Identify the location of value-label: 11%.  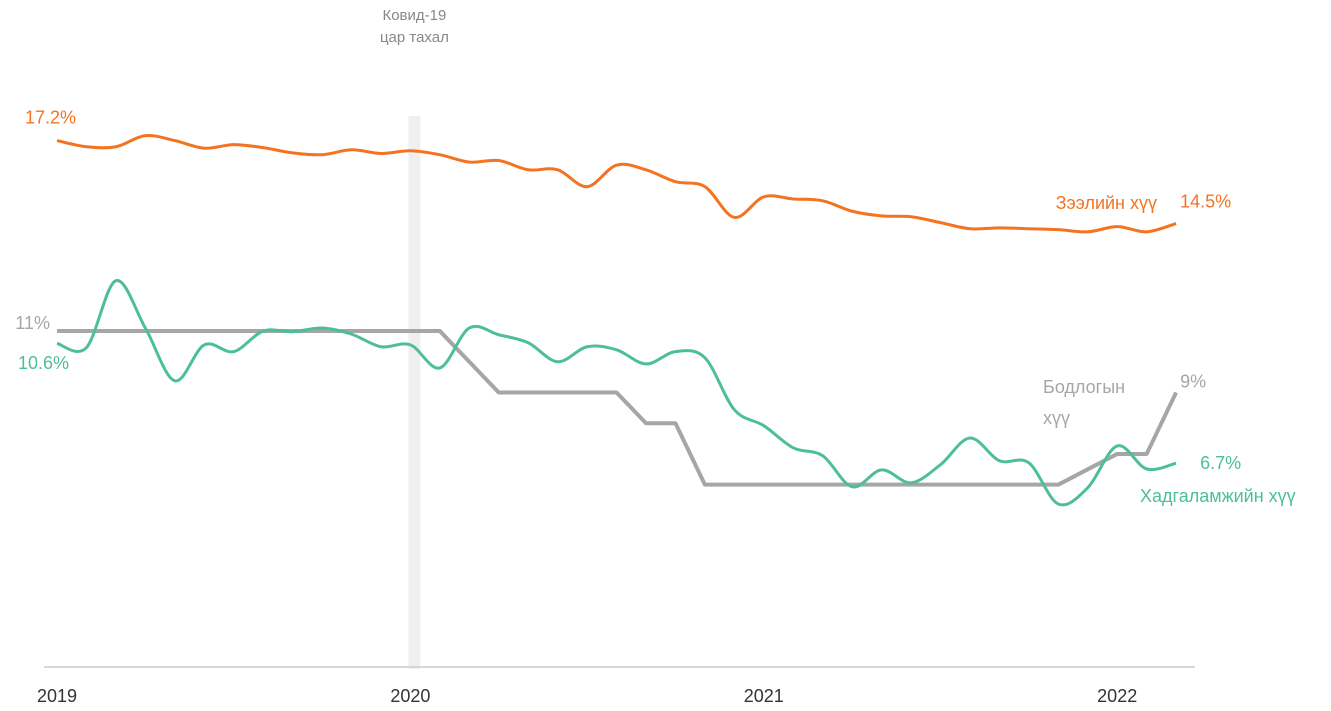
(32, 323).